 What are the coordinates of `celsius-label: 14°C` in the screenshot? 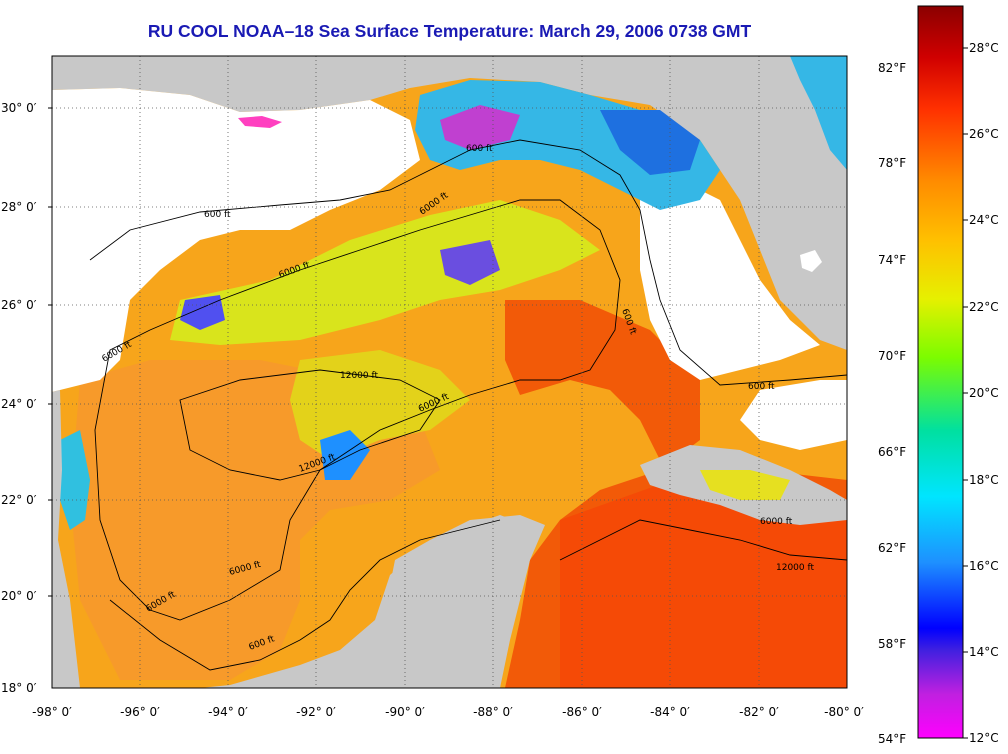 It's located at (984, 652).